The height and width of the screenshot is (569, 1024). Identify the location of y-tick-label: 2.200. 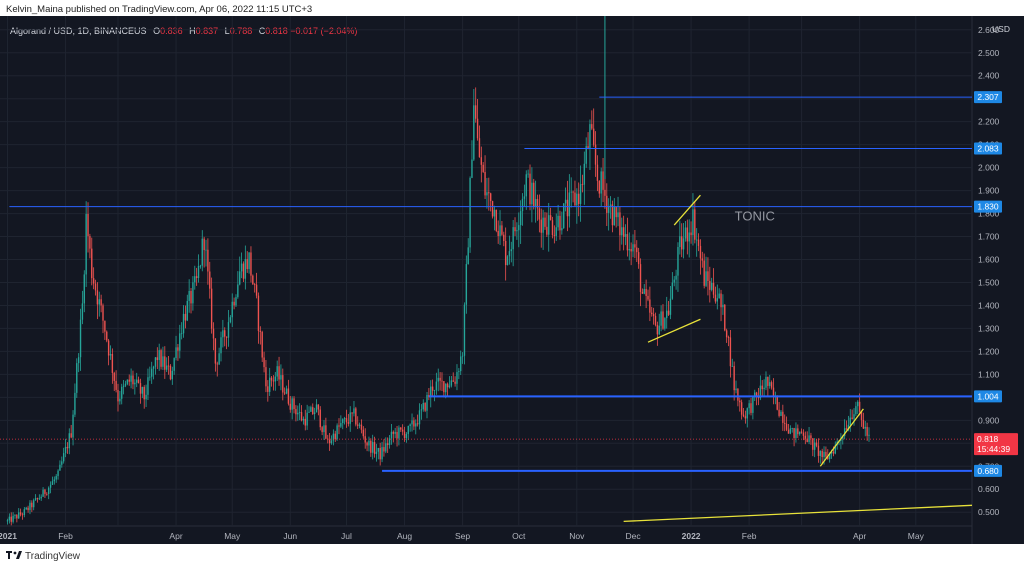
(989, 122).